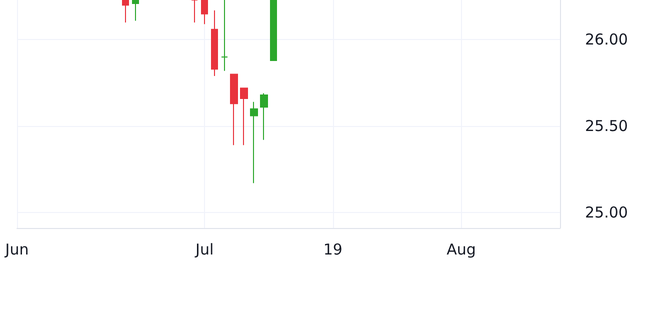 The height and width of the screenshot is (330, 660). What do you see at coordinates (606, 212) in the screenshot?
I see `y-tick-label: 25.00` at bounding box center [606, 212].